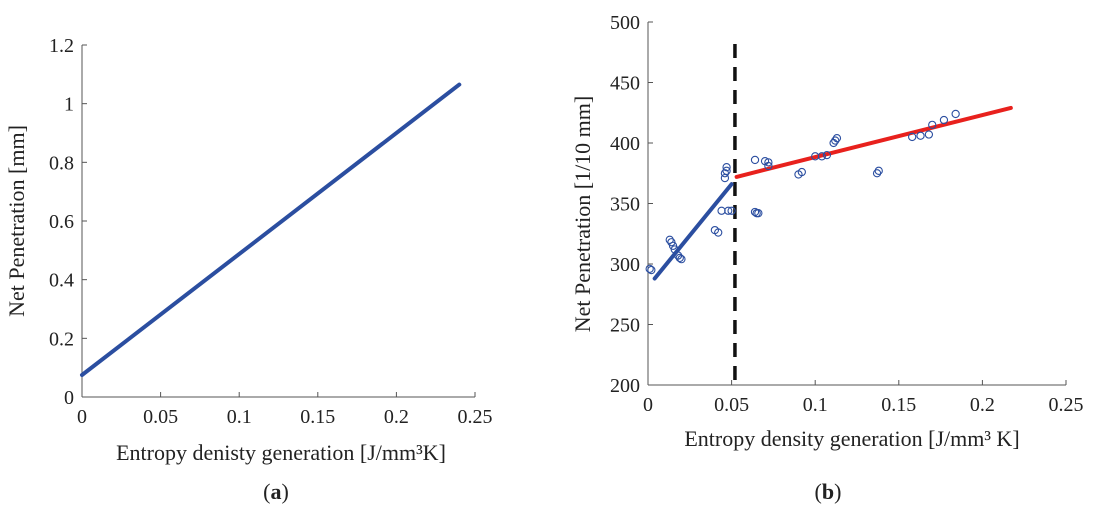  I want to click on panel-a-x-tick-label: 0.15, so click(317, 417).